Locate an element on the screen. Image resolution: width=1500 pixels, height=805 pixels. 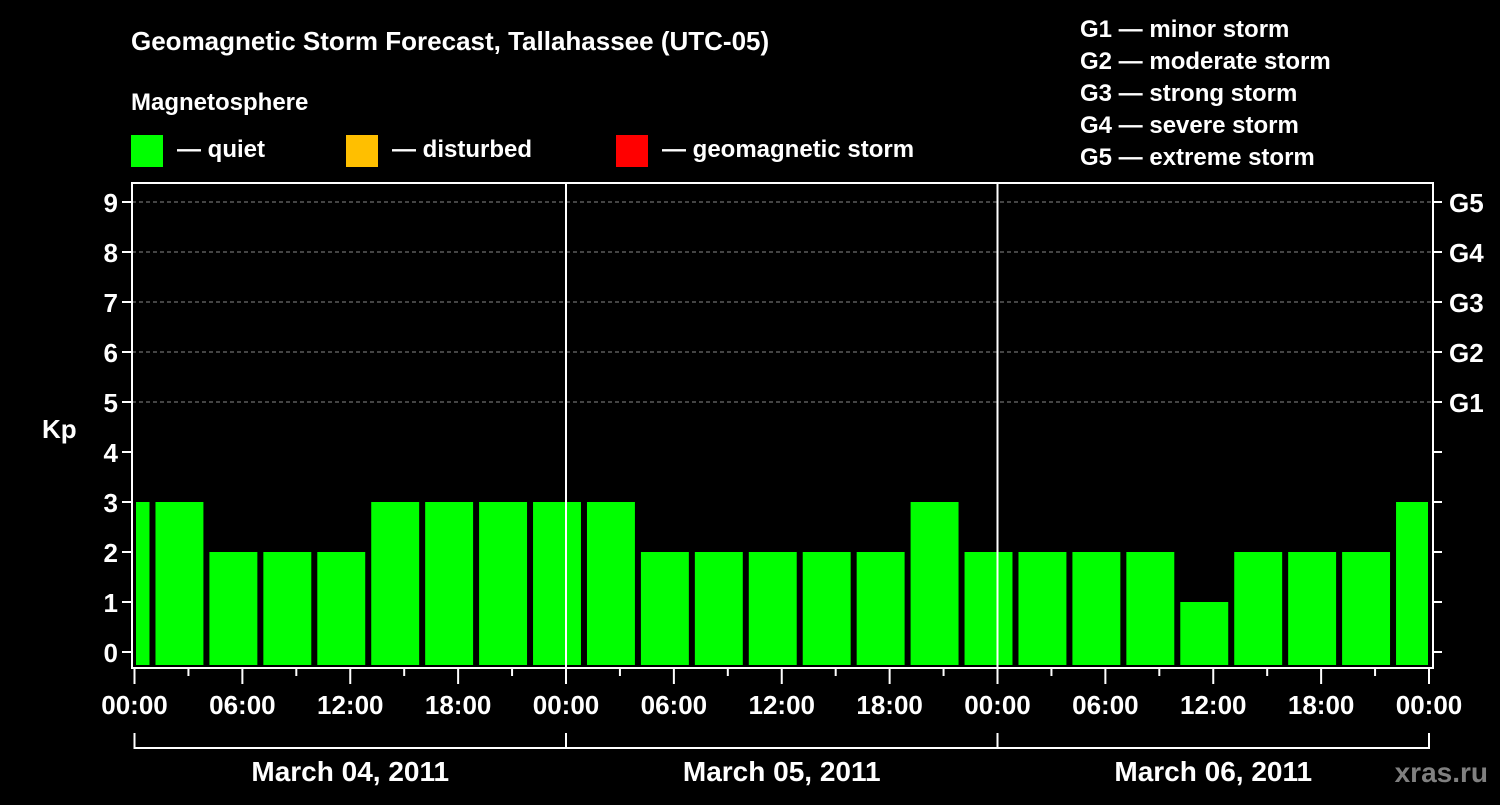
g-level-label: G2 is located at coordinates (1466, 353).